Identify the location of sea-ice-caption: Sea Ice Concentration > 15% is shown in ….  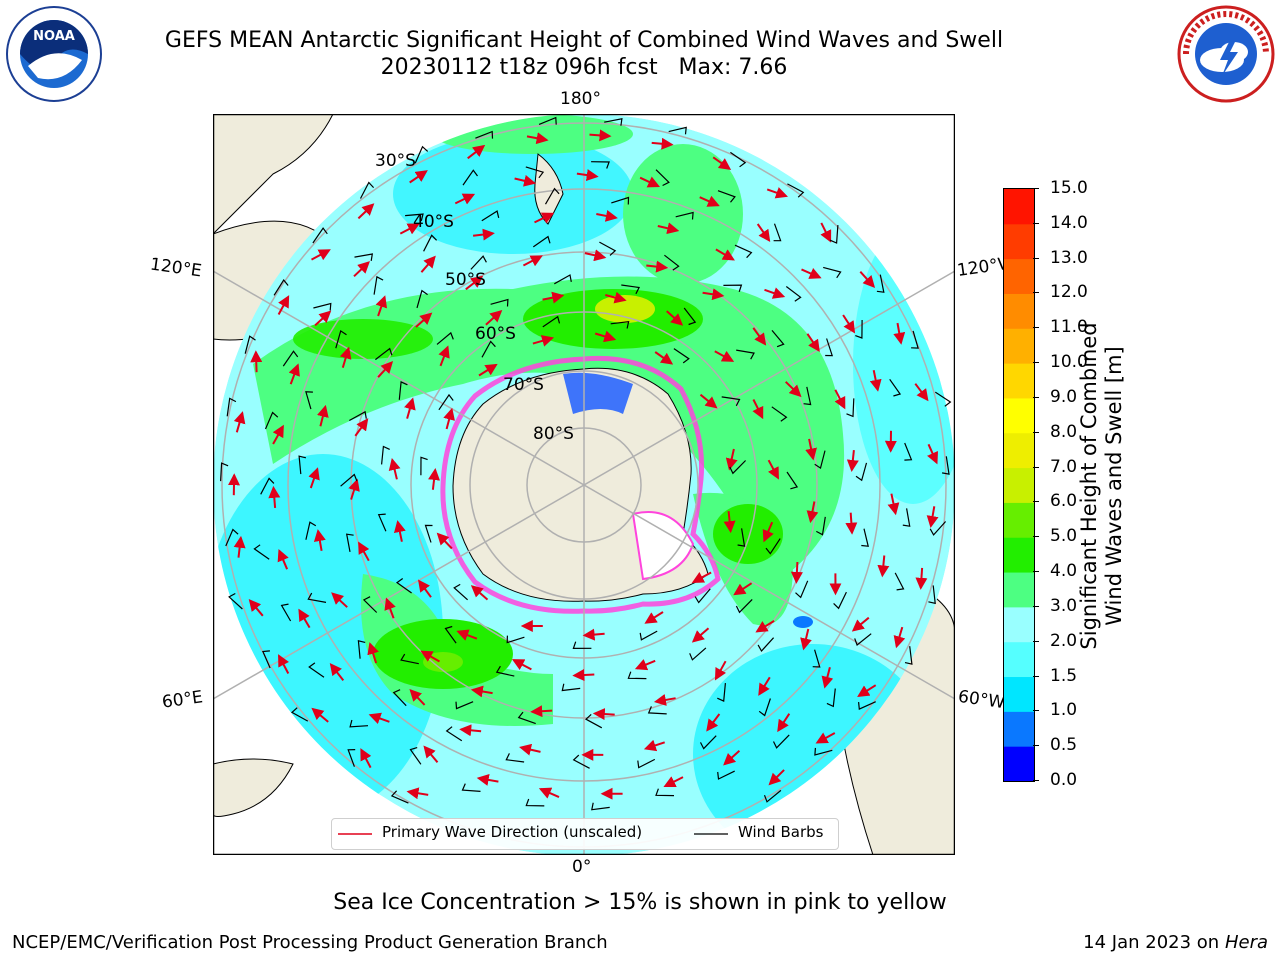
(640, 902).